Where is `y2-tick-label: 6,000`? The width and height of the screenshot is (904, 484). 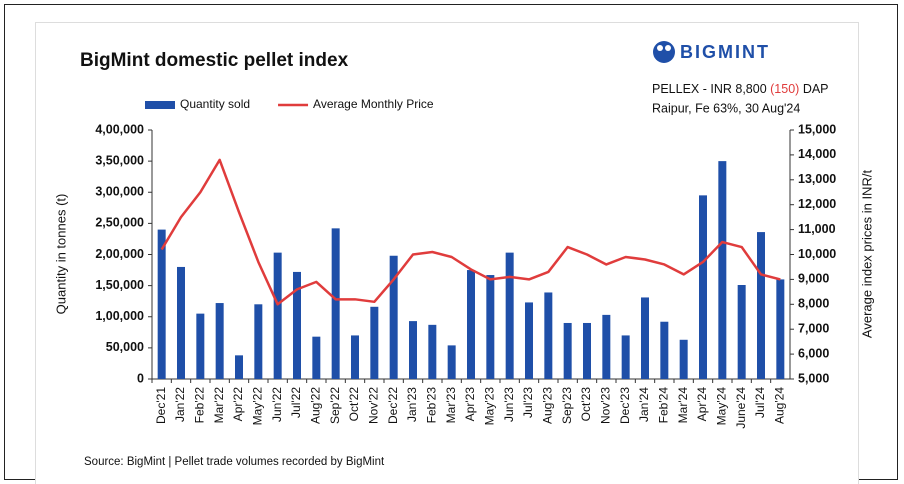
y2-tick-label: 6,000 is located at coordinates (813, 353).